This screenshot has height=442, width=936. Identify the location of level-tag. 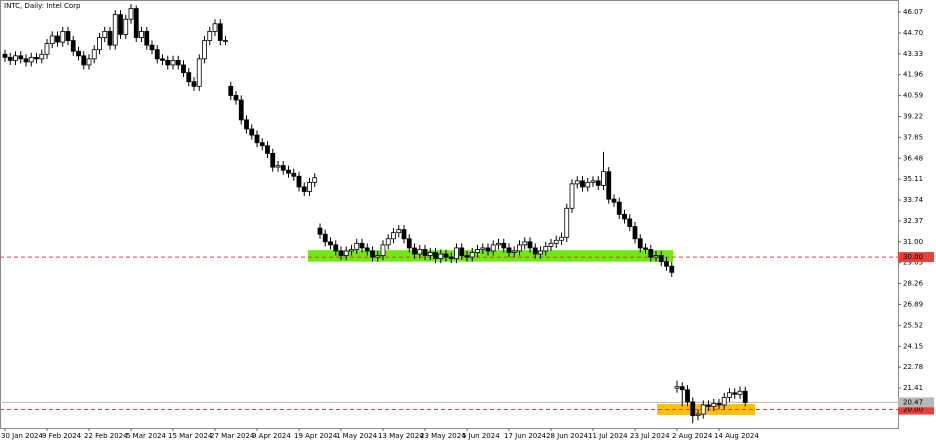
(916, 257).